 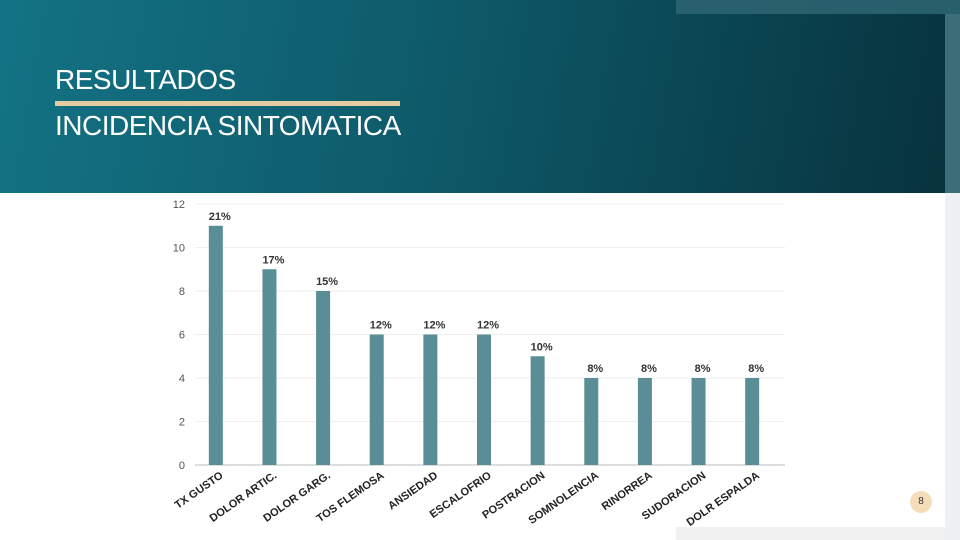 I want to click on y-tick-label: 10, so click(x=179, y=249).